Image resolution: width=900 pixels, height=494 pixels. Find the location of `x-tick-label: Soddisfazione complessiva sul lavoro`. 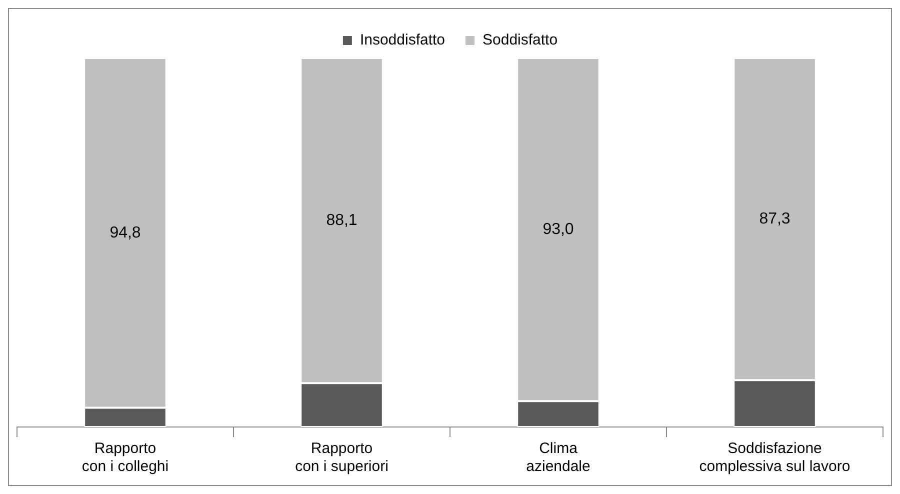

x-tick-label: Soddisfazione complessiva sul lavoro is located at coordinates (774, 458).